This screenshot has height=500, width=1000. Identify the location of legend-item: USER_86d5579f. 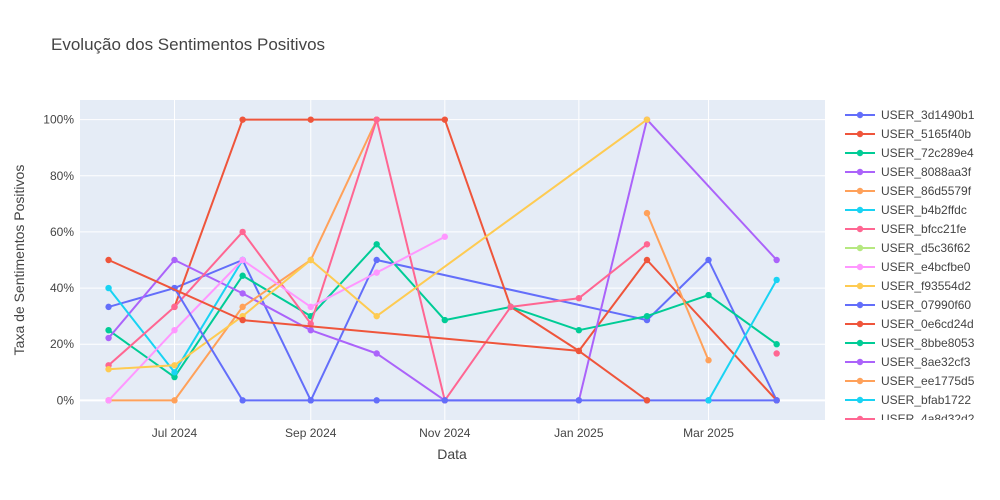
(908, 191).